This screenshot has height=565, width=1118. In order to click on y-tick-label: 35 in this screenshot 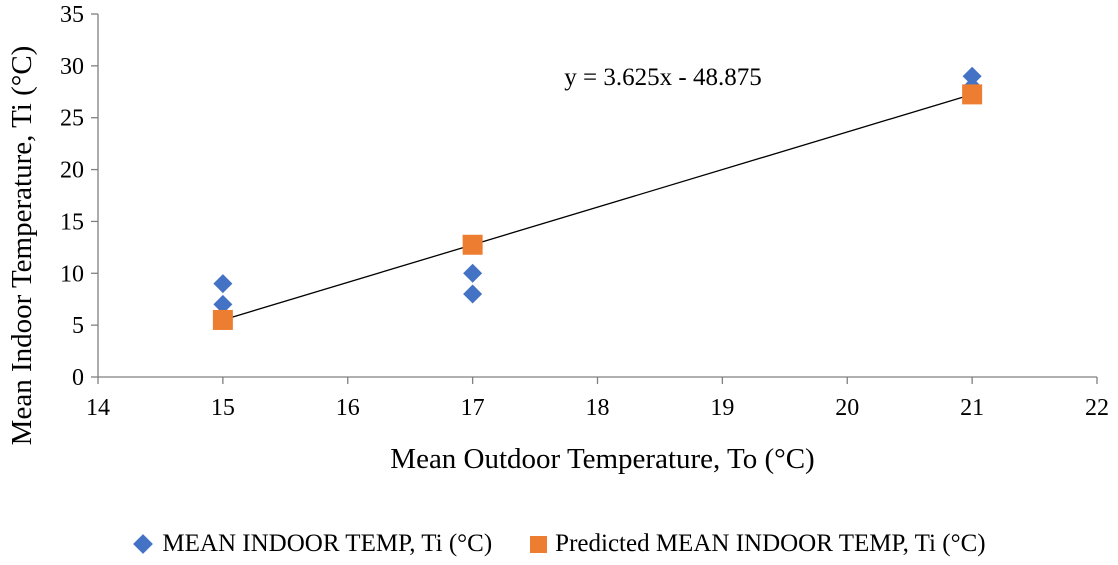, I will do `click(72, 15)`.